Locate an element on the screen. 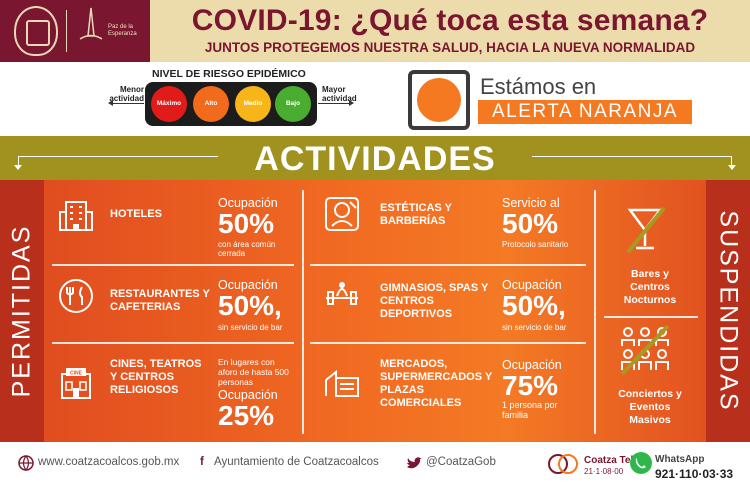 This screenshot has width=750, height=485. bracket-right-icon is located at coordinates (634, 163).